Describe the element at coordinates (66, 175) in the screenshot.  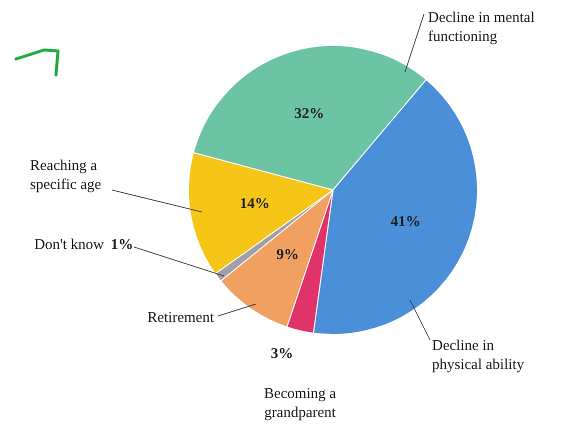
I see `slice-label: Reaching a specific age` at that location.